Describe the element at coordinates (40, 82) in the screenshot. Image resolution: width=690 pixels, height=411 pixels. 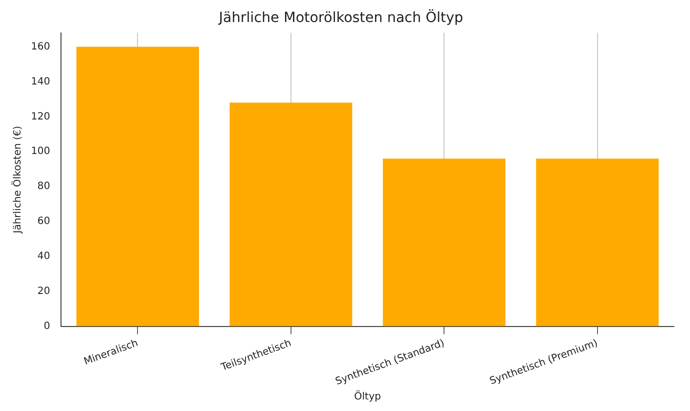
I see `y-tick-label: 140` at that location.